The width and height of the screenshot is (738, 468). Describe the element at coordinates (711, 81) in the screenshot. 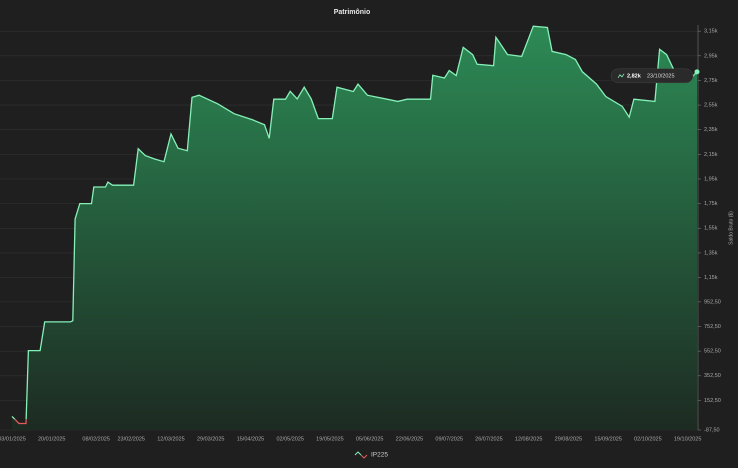

I see `y-tick-label: 2,75k` at that location.